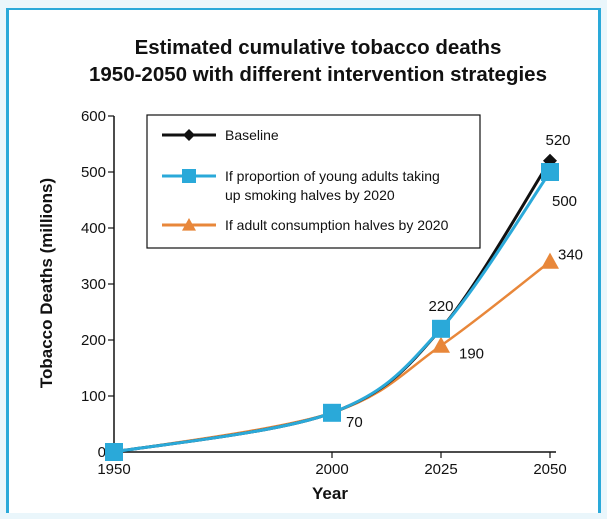 This screenshot has width=607, height=519. Describe the element at coordinates (93, 116) in the screenshot. I see `y-tick-label: 600` at that location.